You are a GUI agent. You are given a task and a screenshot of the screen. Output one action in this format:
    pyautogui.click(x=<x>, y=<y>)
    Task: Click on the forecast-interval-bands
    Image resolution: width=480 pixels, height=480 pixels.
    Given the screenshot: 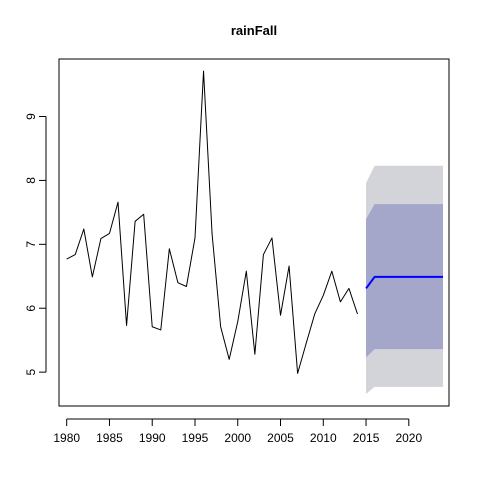 What is the action you would take?
    pyautogui.click(x=405, y=279)
    